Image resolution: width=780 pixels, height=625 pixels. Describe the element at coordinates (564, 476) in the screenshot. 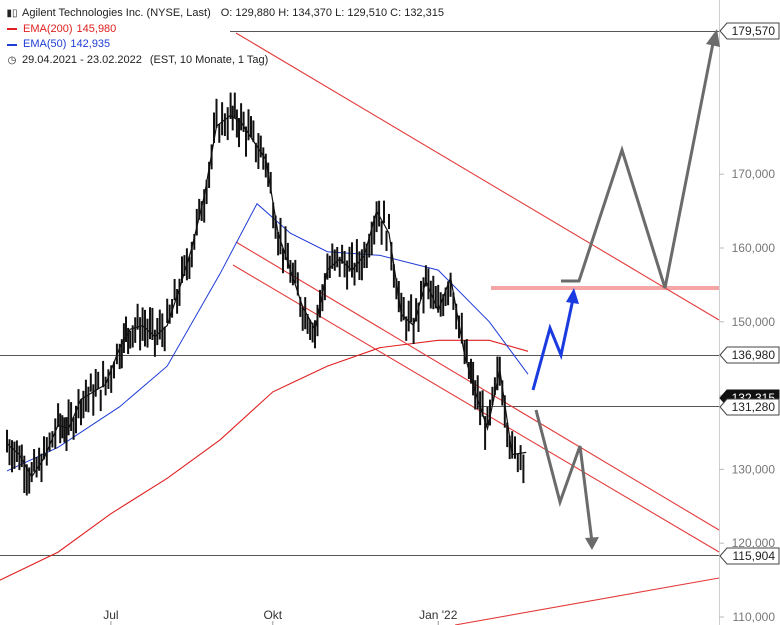

I see `bearish-scenario-path` at that location.